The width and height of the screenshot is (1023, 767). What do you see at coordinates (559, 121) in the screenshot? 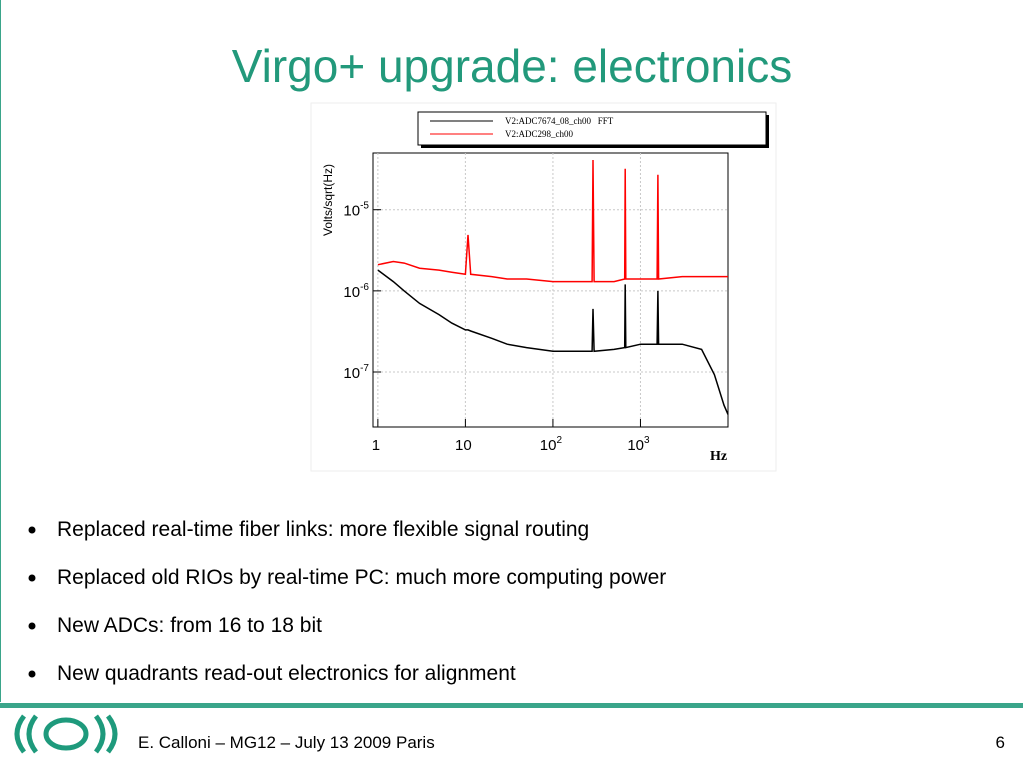
I see `legend-label: V2:ADC7674_08_ch00 FFT` at bounding box center [559, 121].